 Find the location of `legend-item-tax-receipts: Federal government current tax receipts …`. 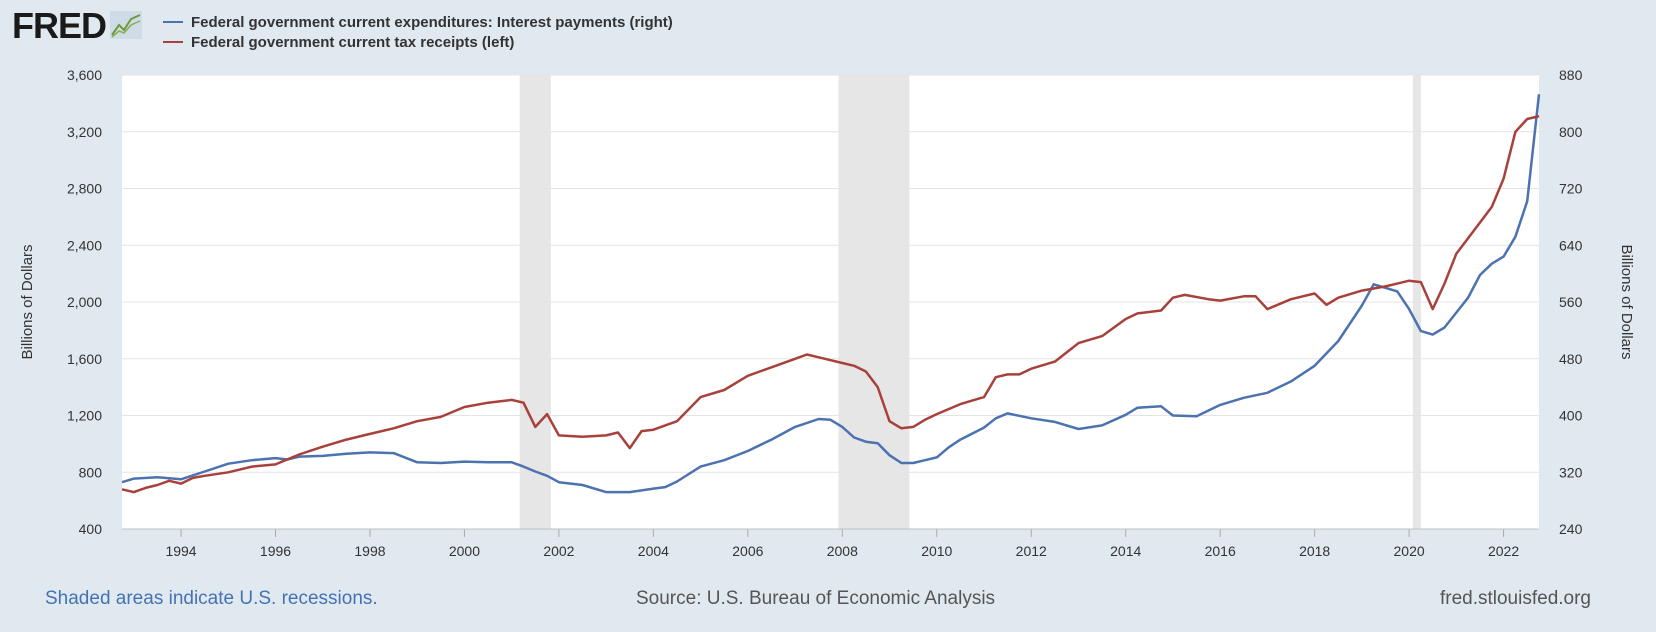

legend-item-tax-receipts: Federal government current tax receipts … is located at coordinates (418, 42).